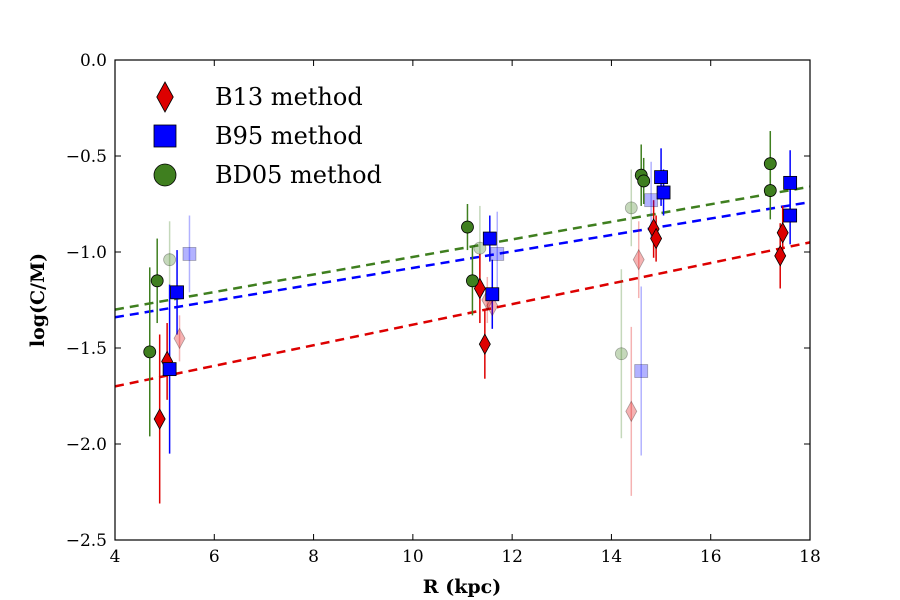  What do you see at coordinates (462, 587) in the screenshot?
I see `x-axis-label: R (kpc)` at bounding box center [462, 587].